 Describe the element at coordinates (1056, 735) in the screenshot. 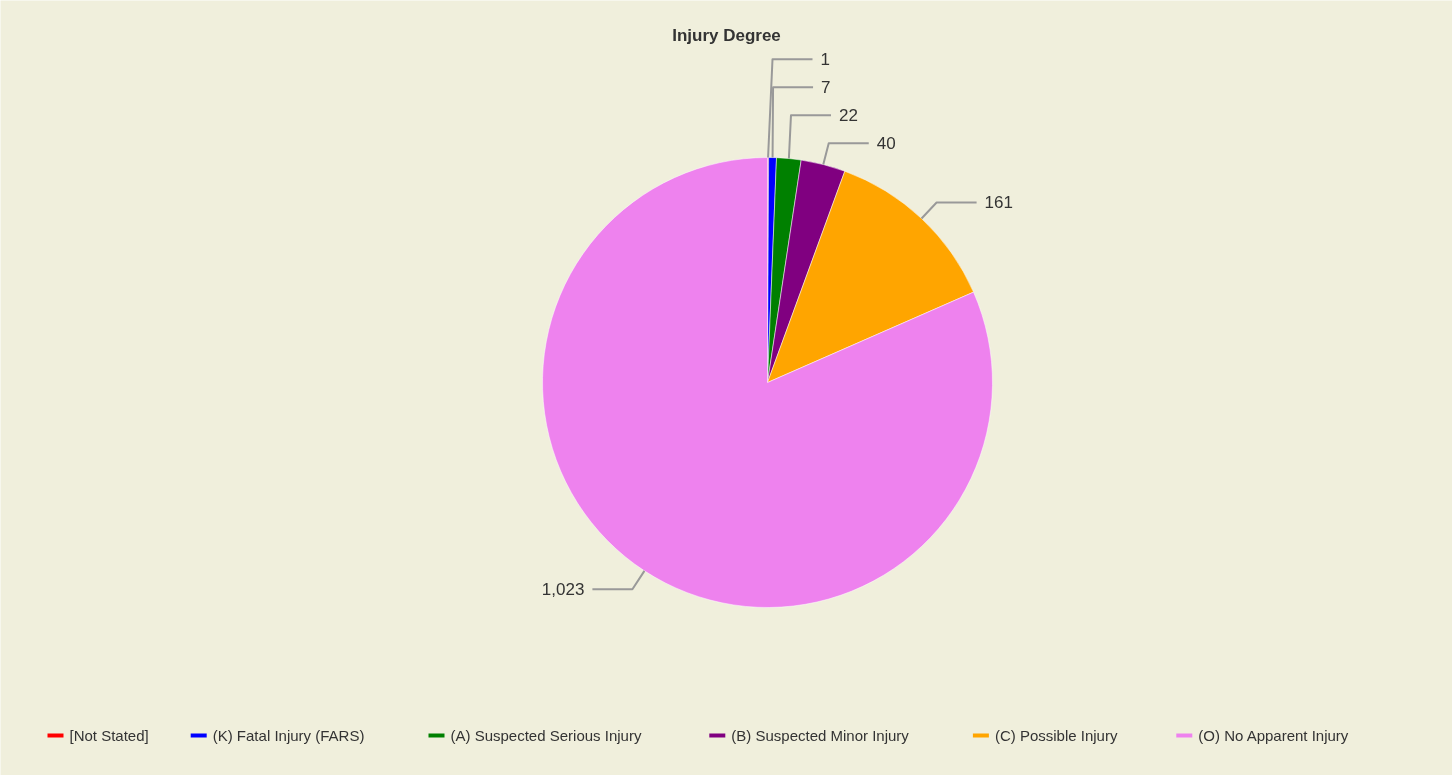

I see `legend-label: (C) Possible Injury` at that location.